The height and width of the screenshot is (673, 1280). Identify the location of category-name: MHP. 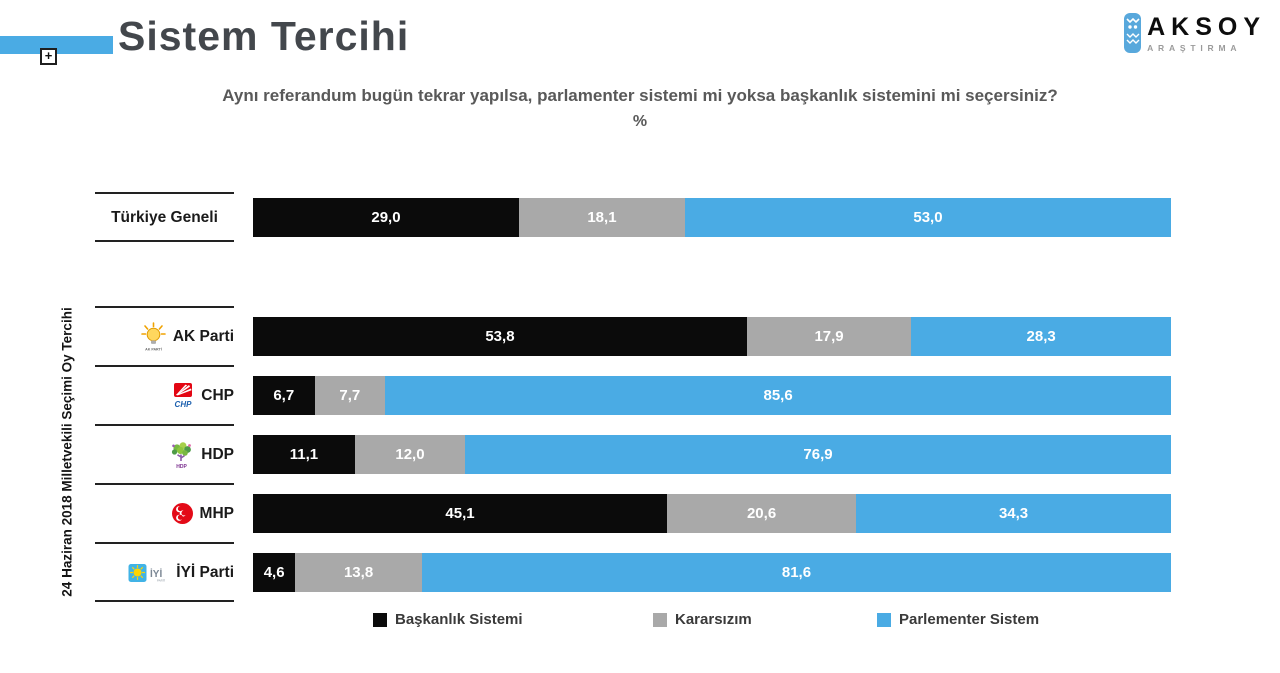
(216, 513).